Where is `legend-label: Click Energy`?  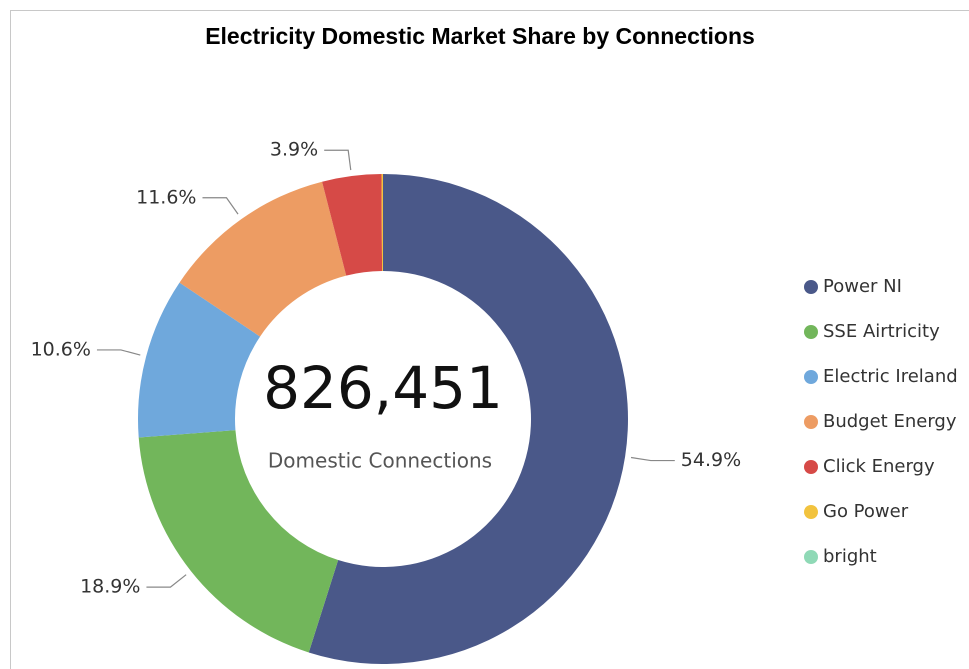 legend-label: Click Energy is located at coordinates (879, 466).